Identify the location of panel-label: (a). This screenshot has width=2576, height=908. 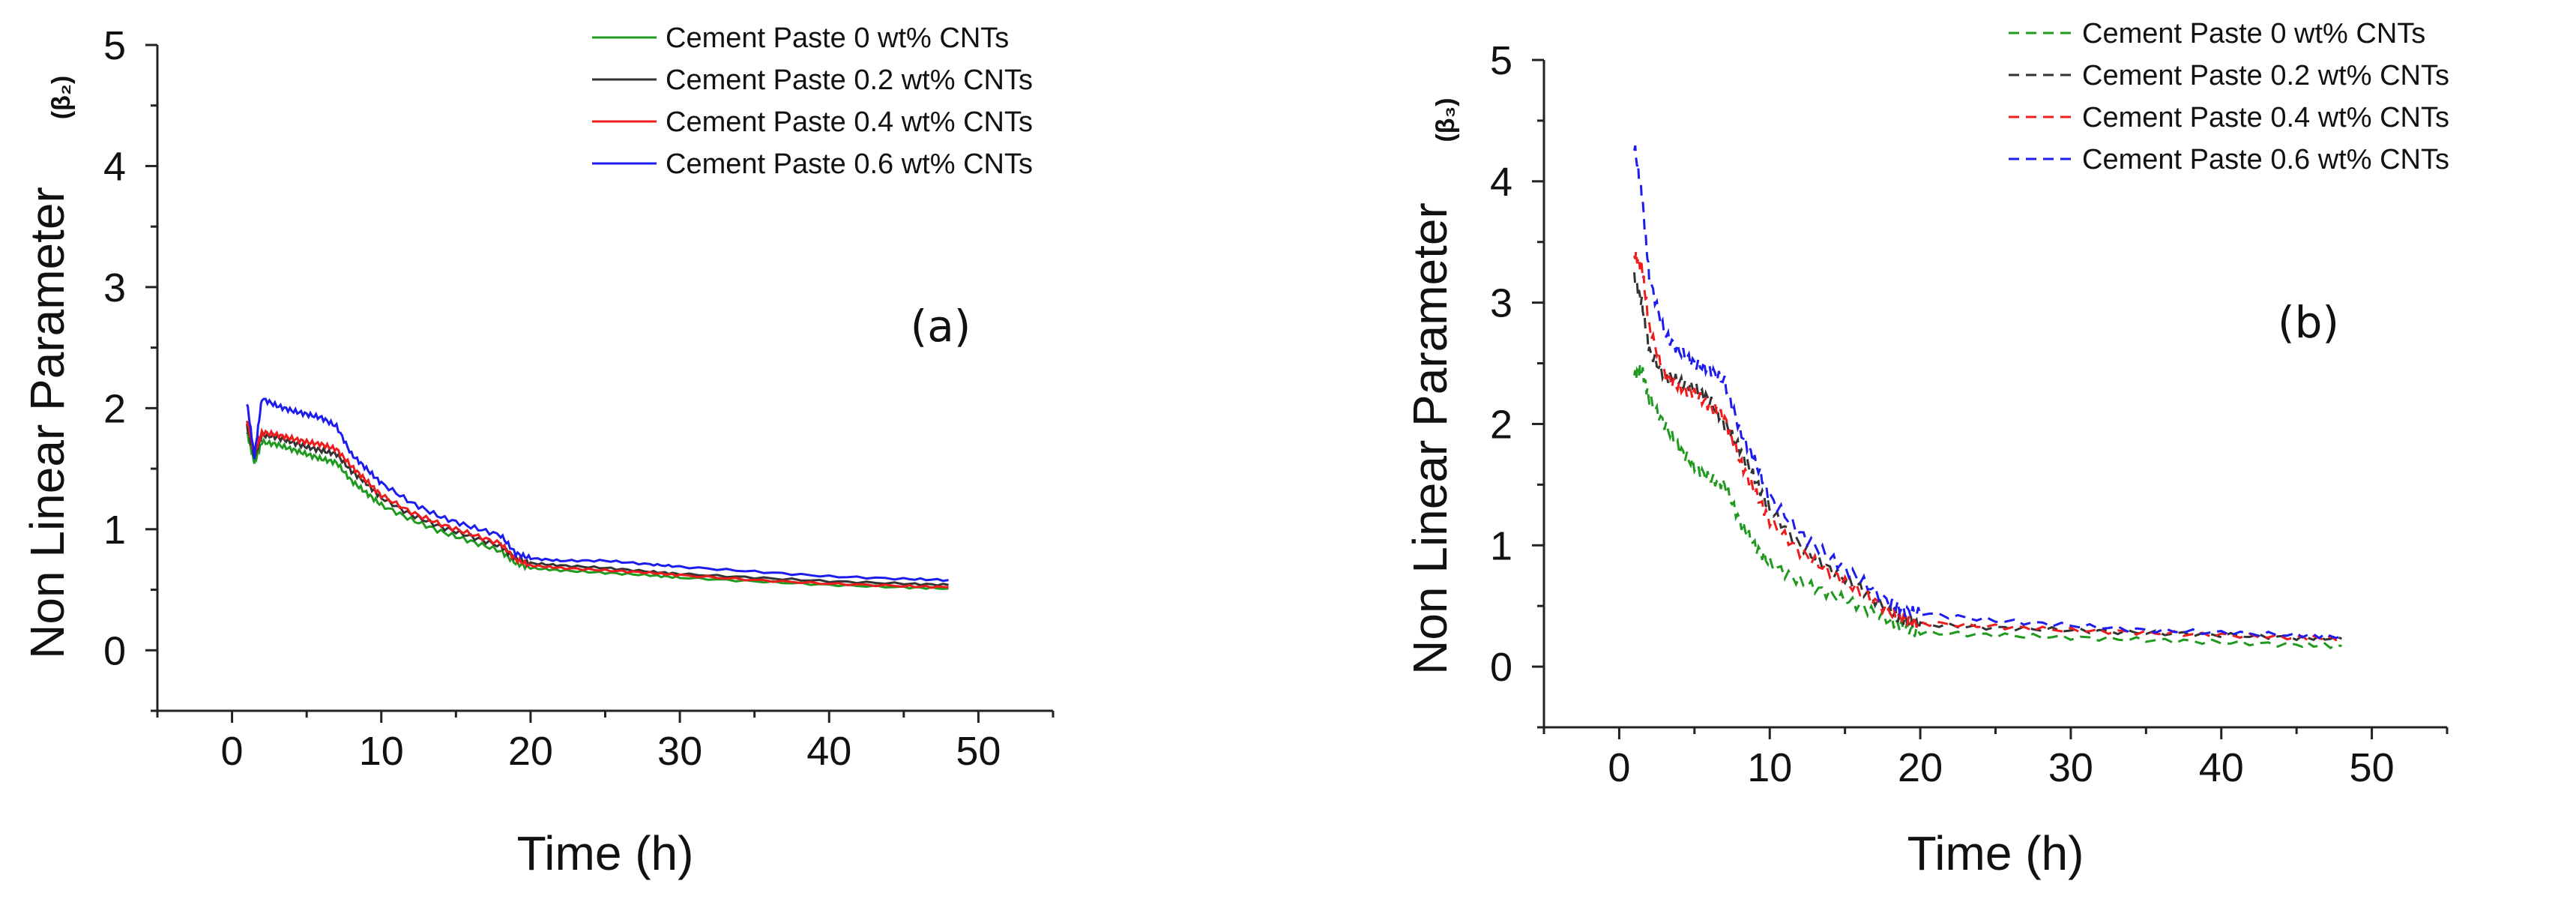
(941, 326).